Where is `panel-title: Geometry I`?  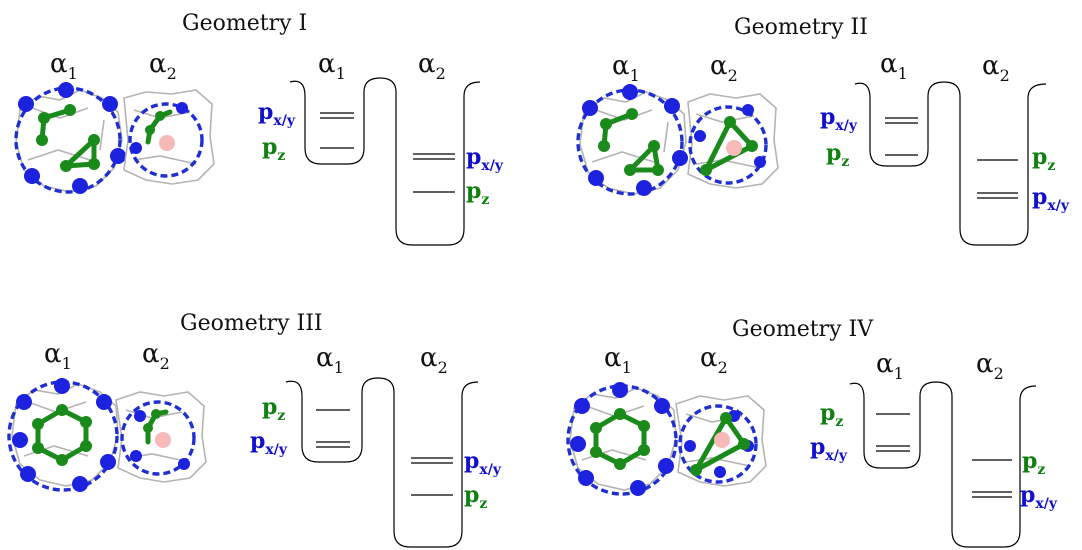 panel-title: Geometry I is located at coordinates (244, 23).